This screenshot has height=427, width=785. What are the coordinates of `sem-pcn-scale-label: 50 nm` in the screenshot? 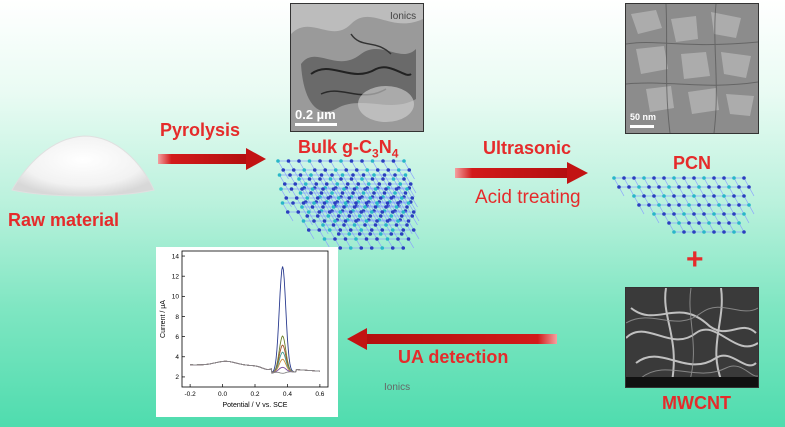 It's located at (643, 117).